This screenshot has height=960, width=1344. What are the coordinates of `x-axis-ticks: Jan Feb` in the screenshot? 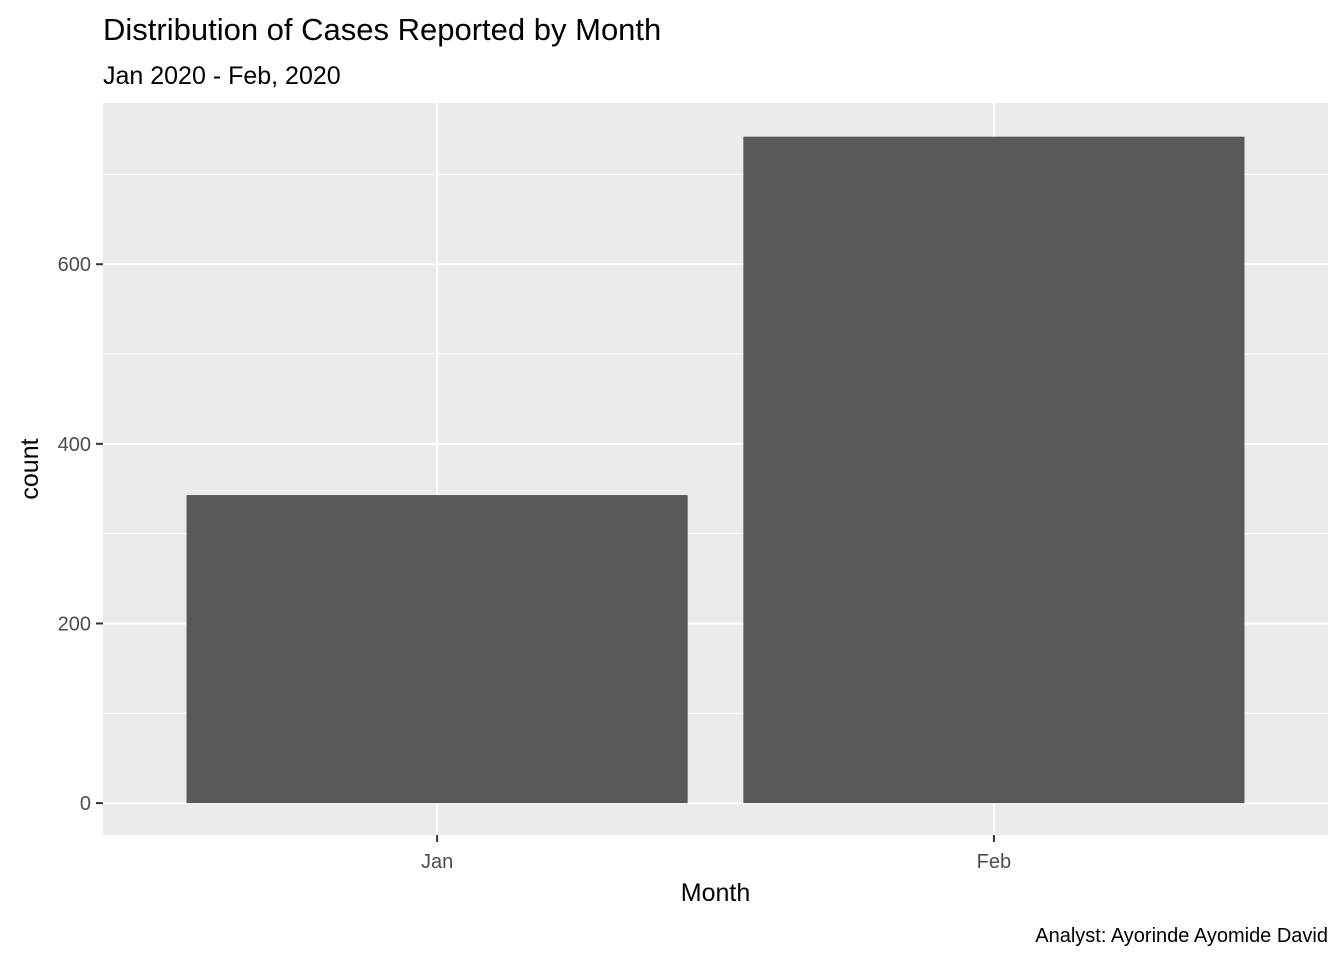 It's located at (716, 854).